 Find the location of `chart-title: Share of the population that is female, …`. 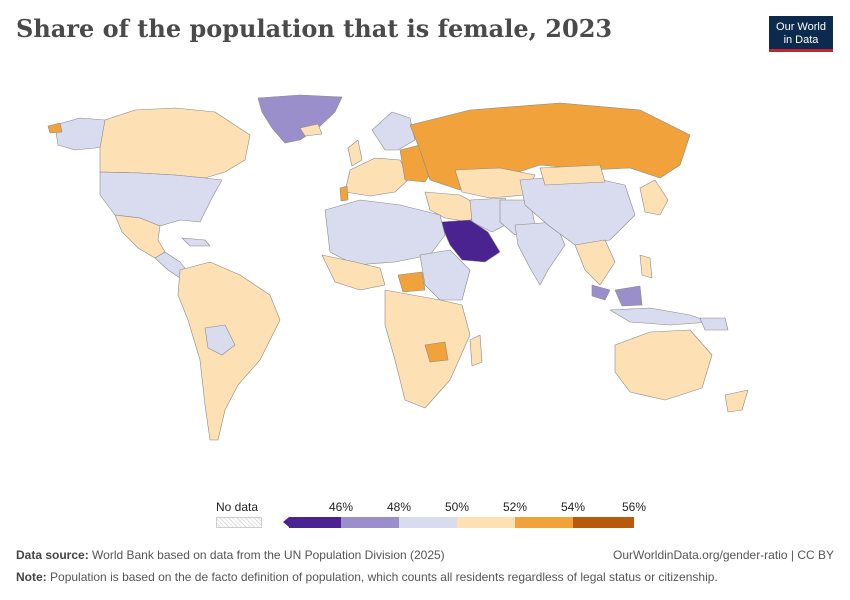

chart-title: Share of the population that is female, … is located at coordinates (314, 28).